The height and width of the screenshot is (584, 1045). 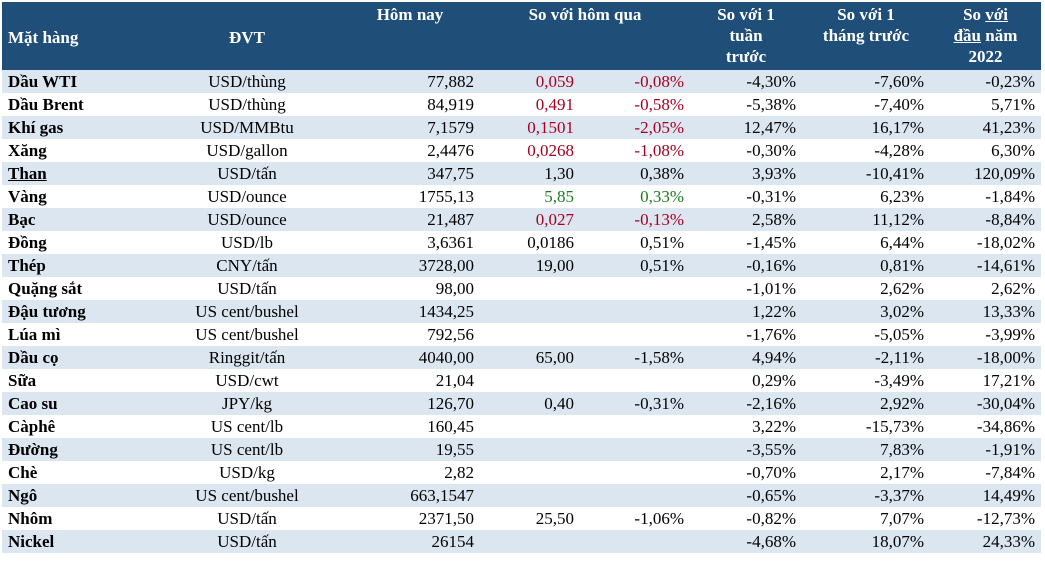 What do you see at coordinates (530, 104) in the screenshot?
I see `cell-change-value: 0,491` at bounding box center [530, 104].